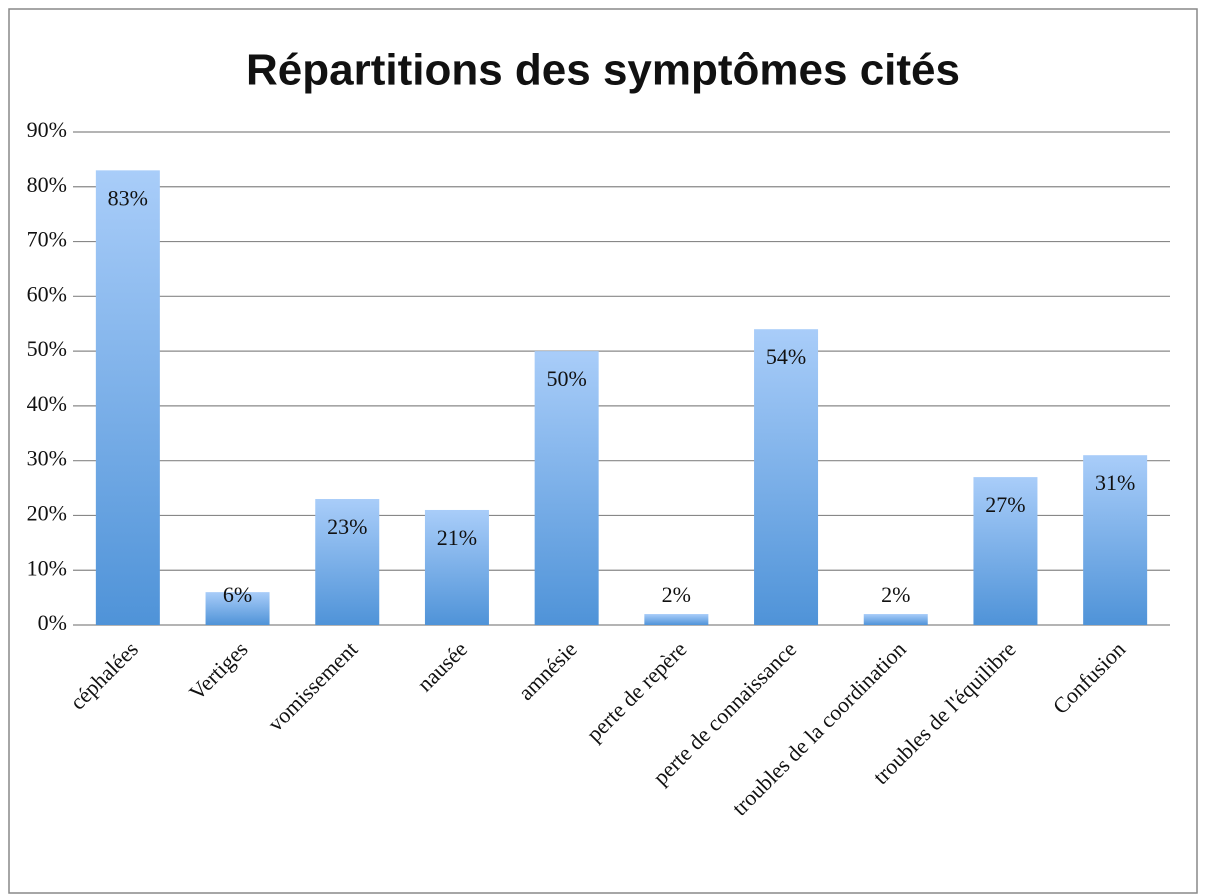 The height and width of the screenshot is (894, 1206). Describe the element at coordinates (47, 567) in the screenshot. I see `y-tick-label: 10%` at that location.